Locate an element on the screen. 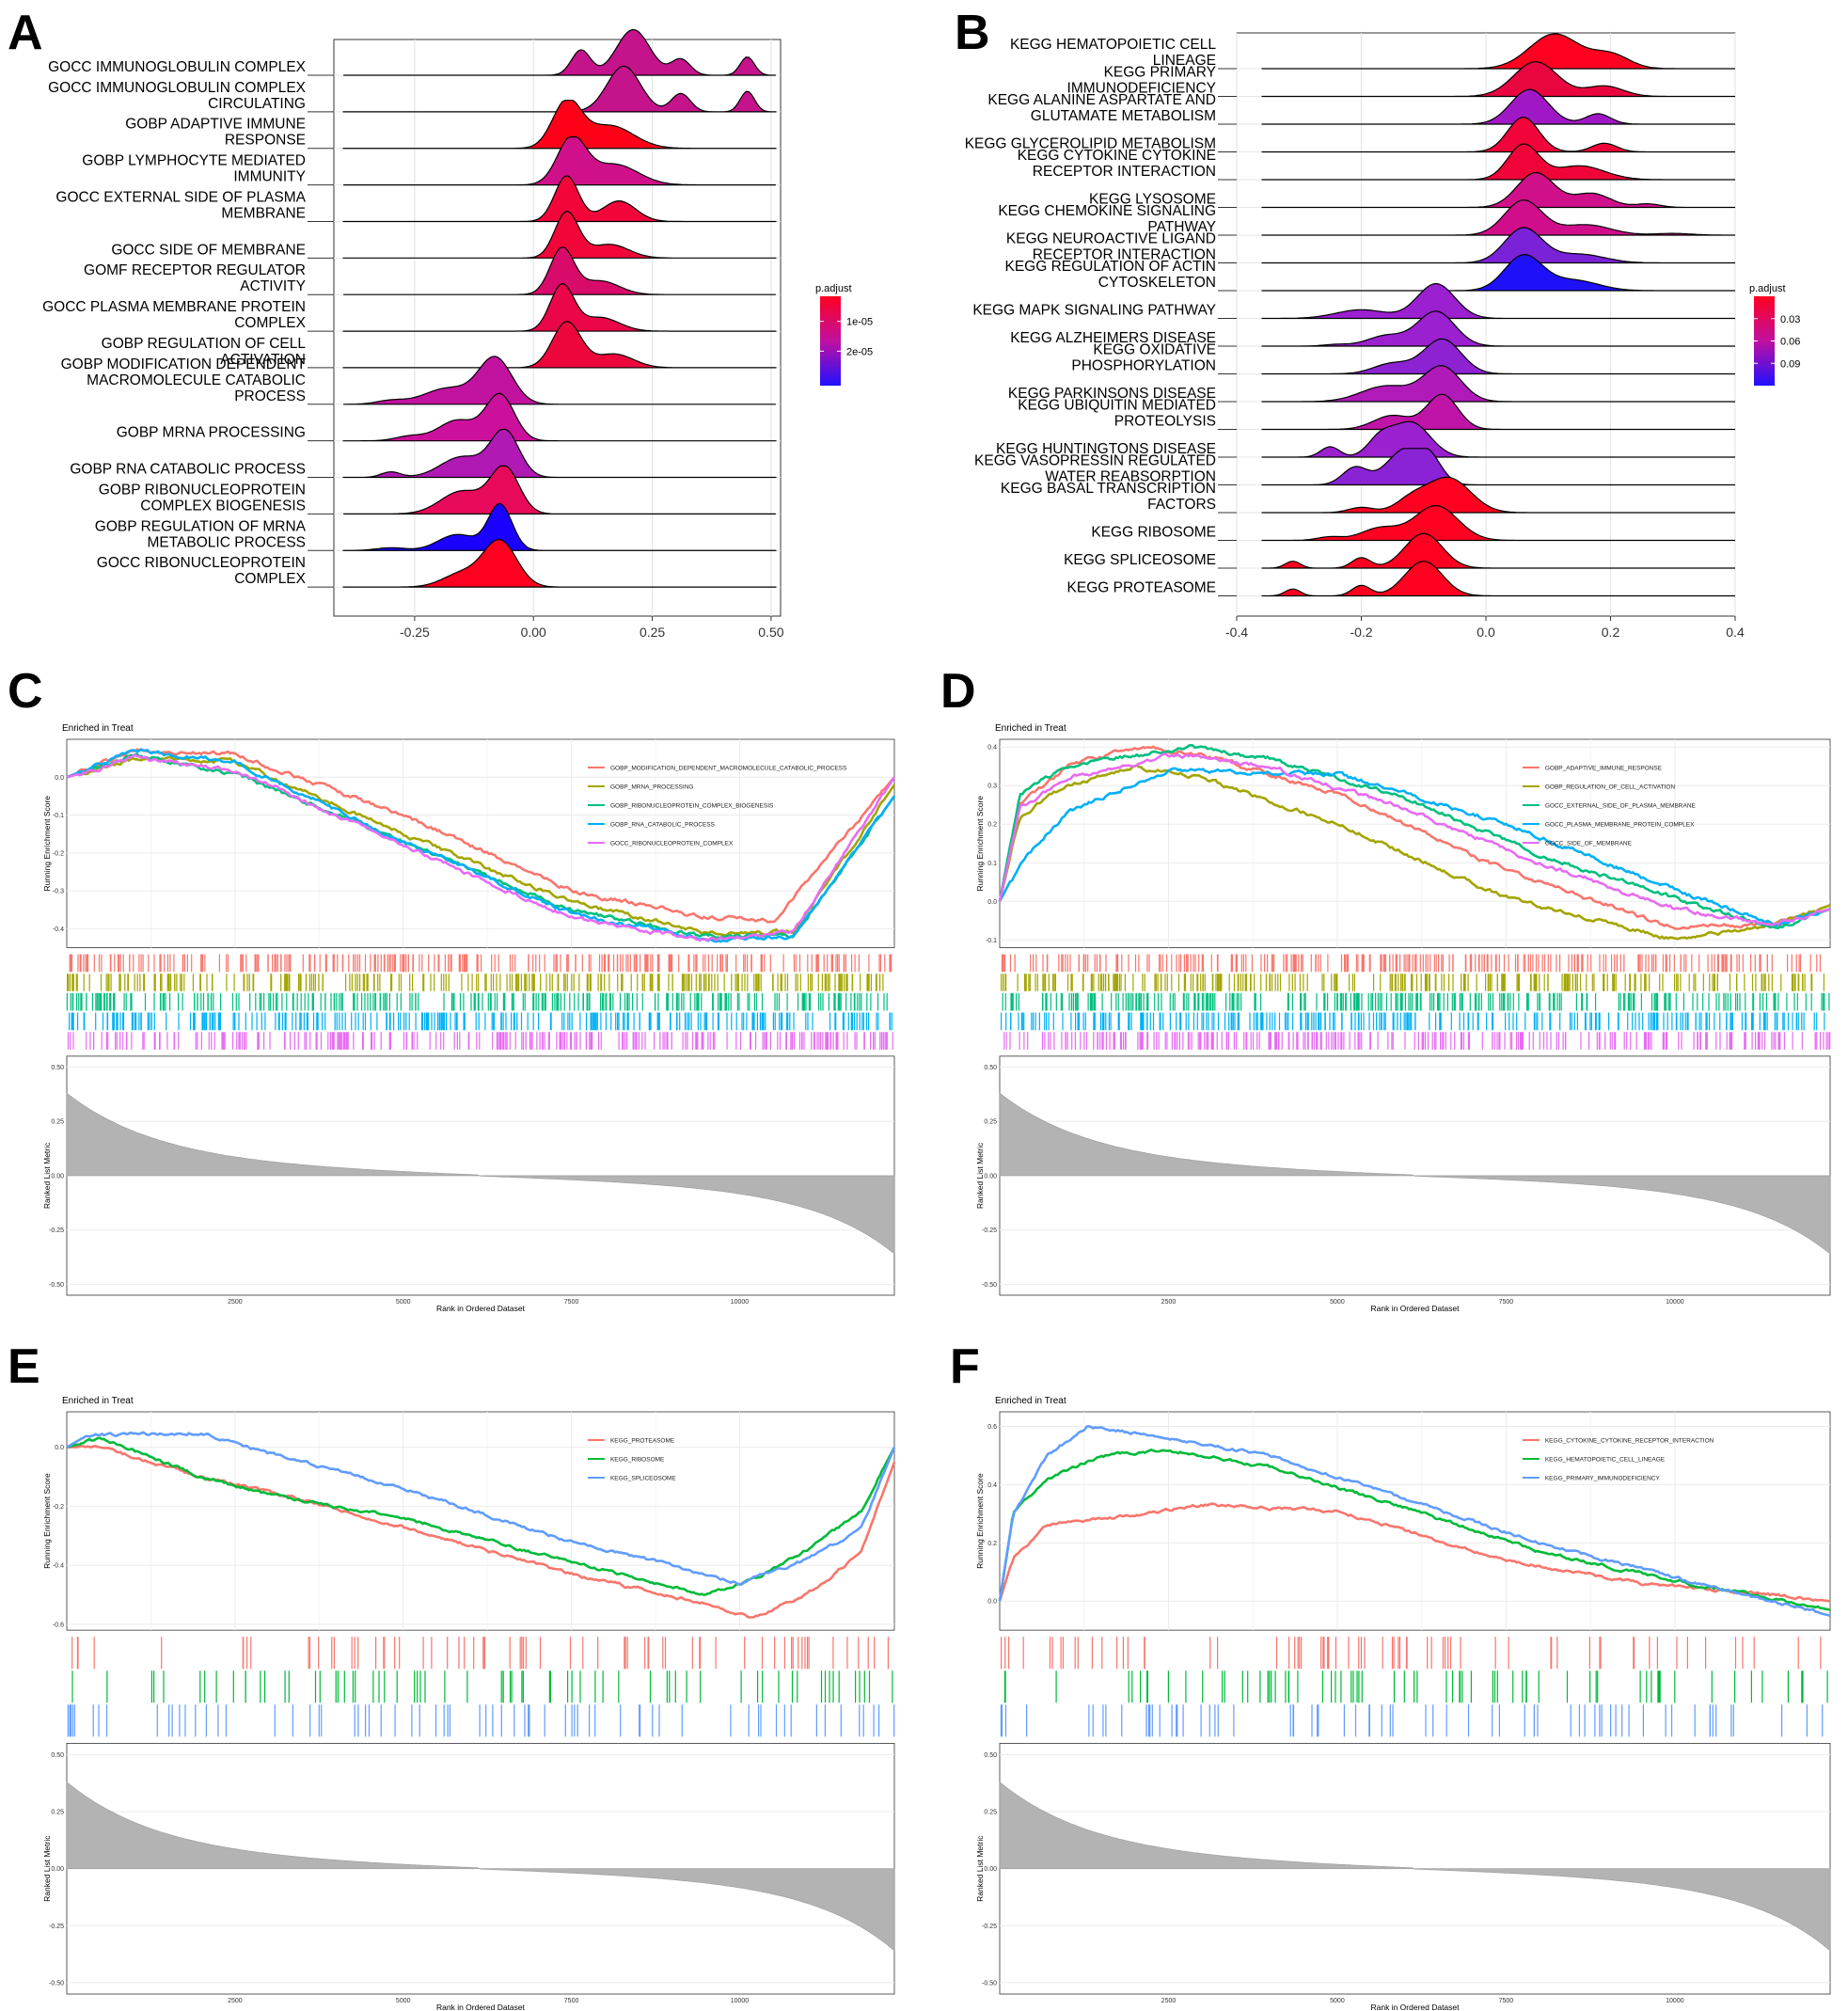  row-label: GOBP MRNA PROCESSING is located at coordinates (211, 433).